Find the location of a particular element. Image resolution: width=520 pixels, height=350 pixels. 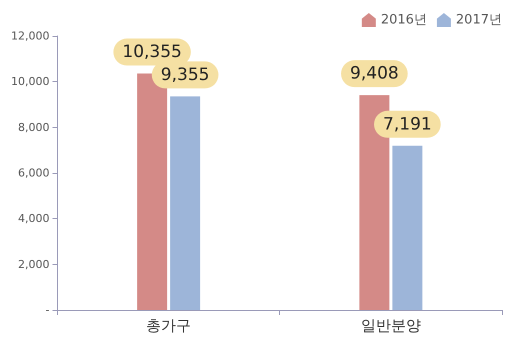

x-tick-label: 총가구 is located at coordinates (169, 325).